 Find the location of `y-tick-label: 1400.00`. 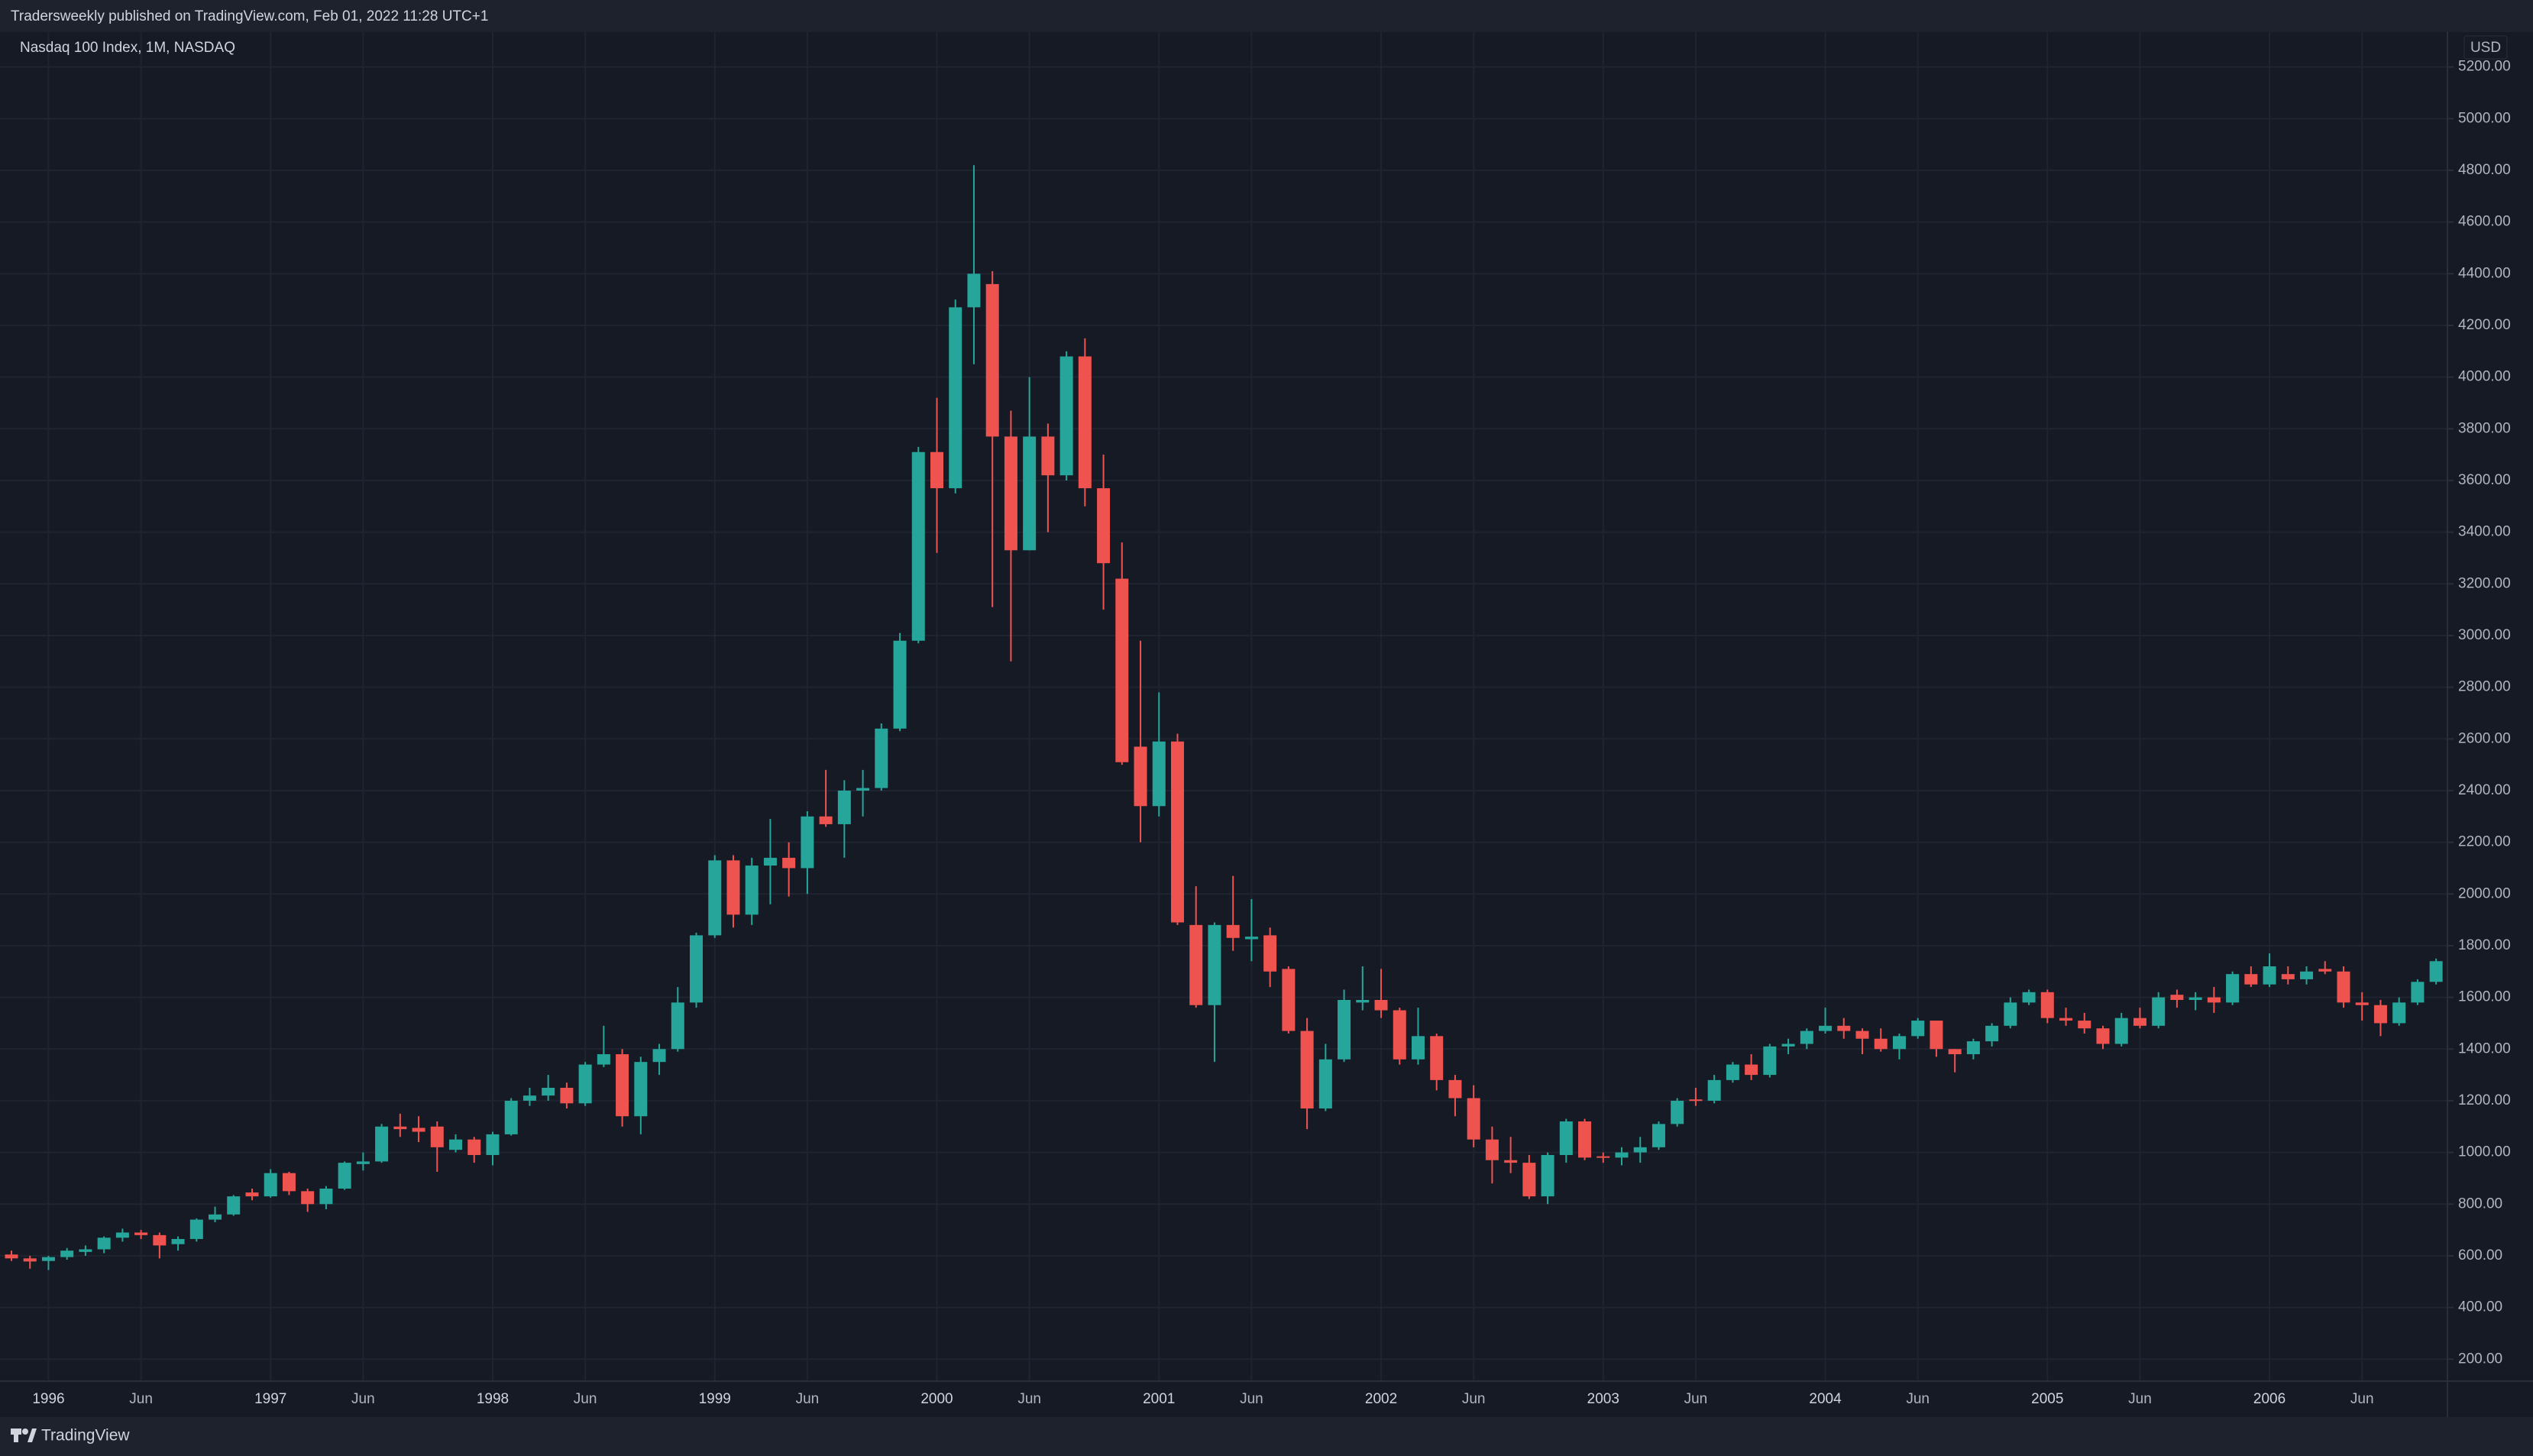

y-tick-label: 1400.00 is located at coordinates (2484, 1048).